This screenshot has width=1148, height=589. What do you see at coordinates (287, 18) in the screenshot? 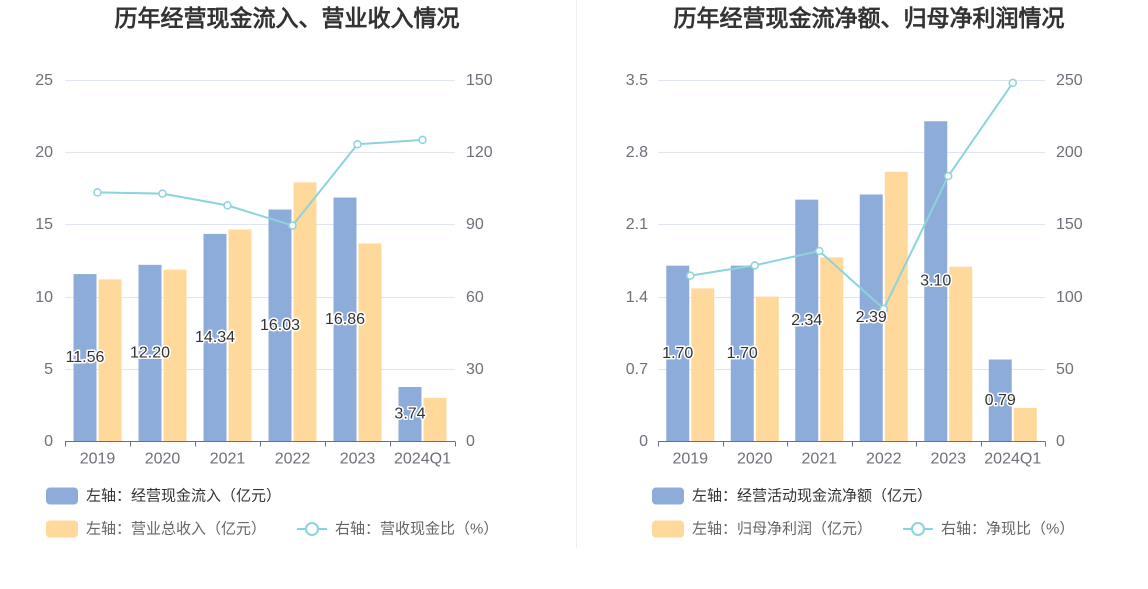
I see `chart-title: 历年经营现金流入、营业收入情况` at bounding box center [287, 18].